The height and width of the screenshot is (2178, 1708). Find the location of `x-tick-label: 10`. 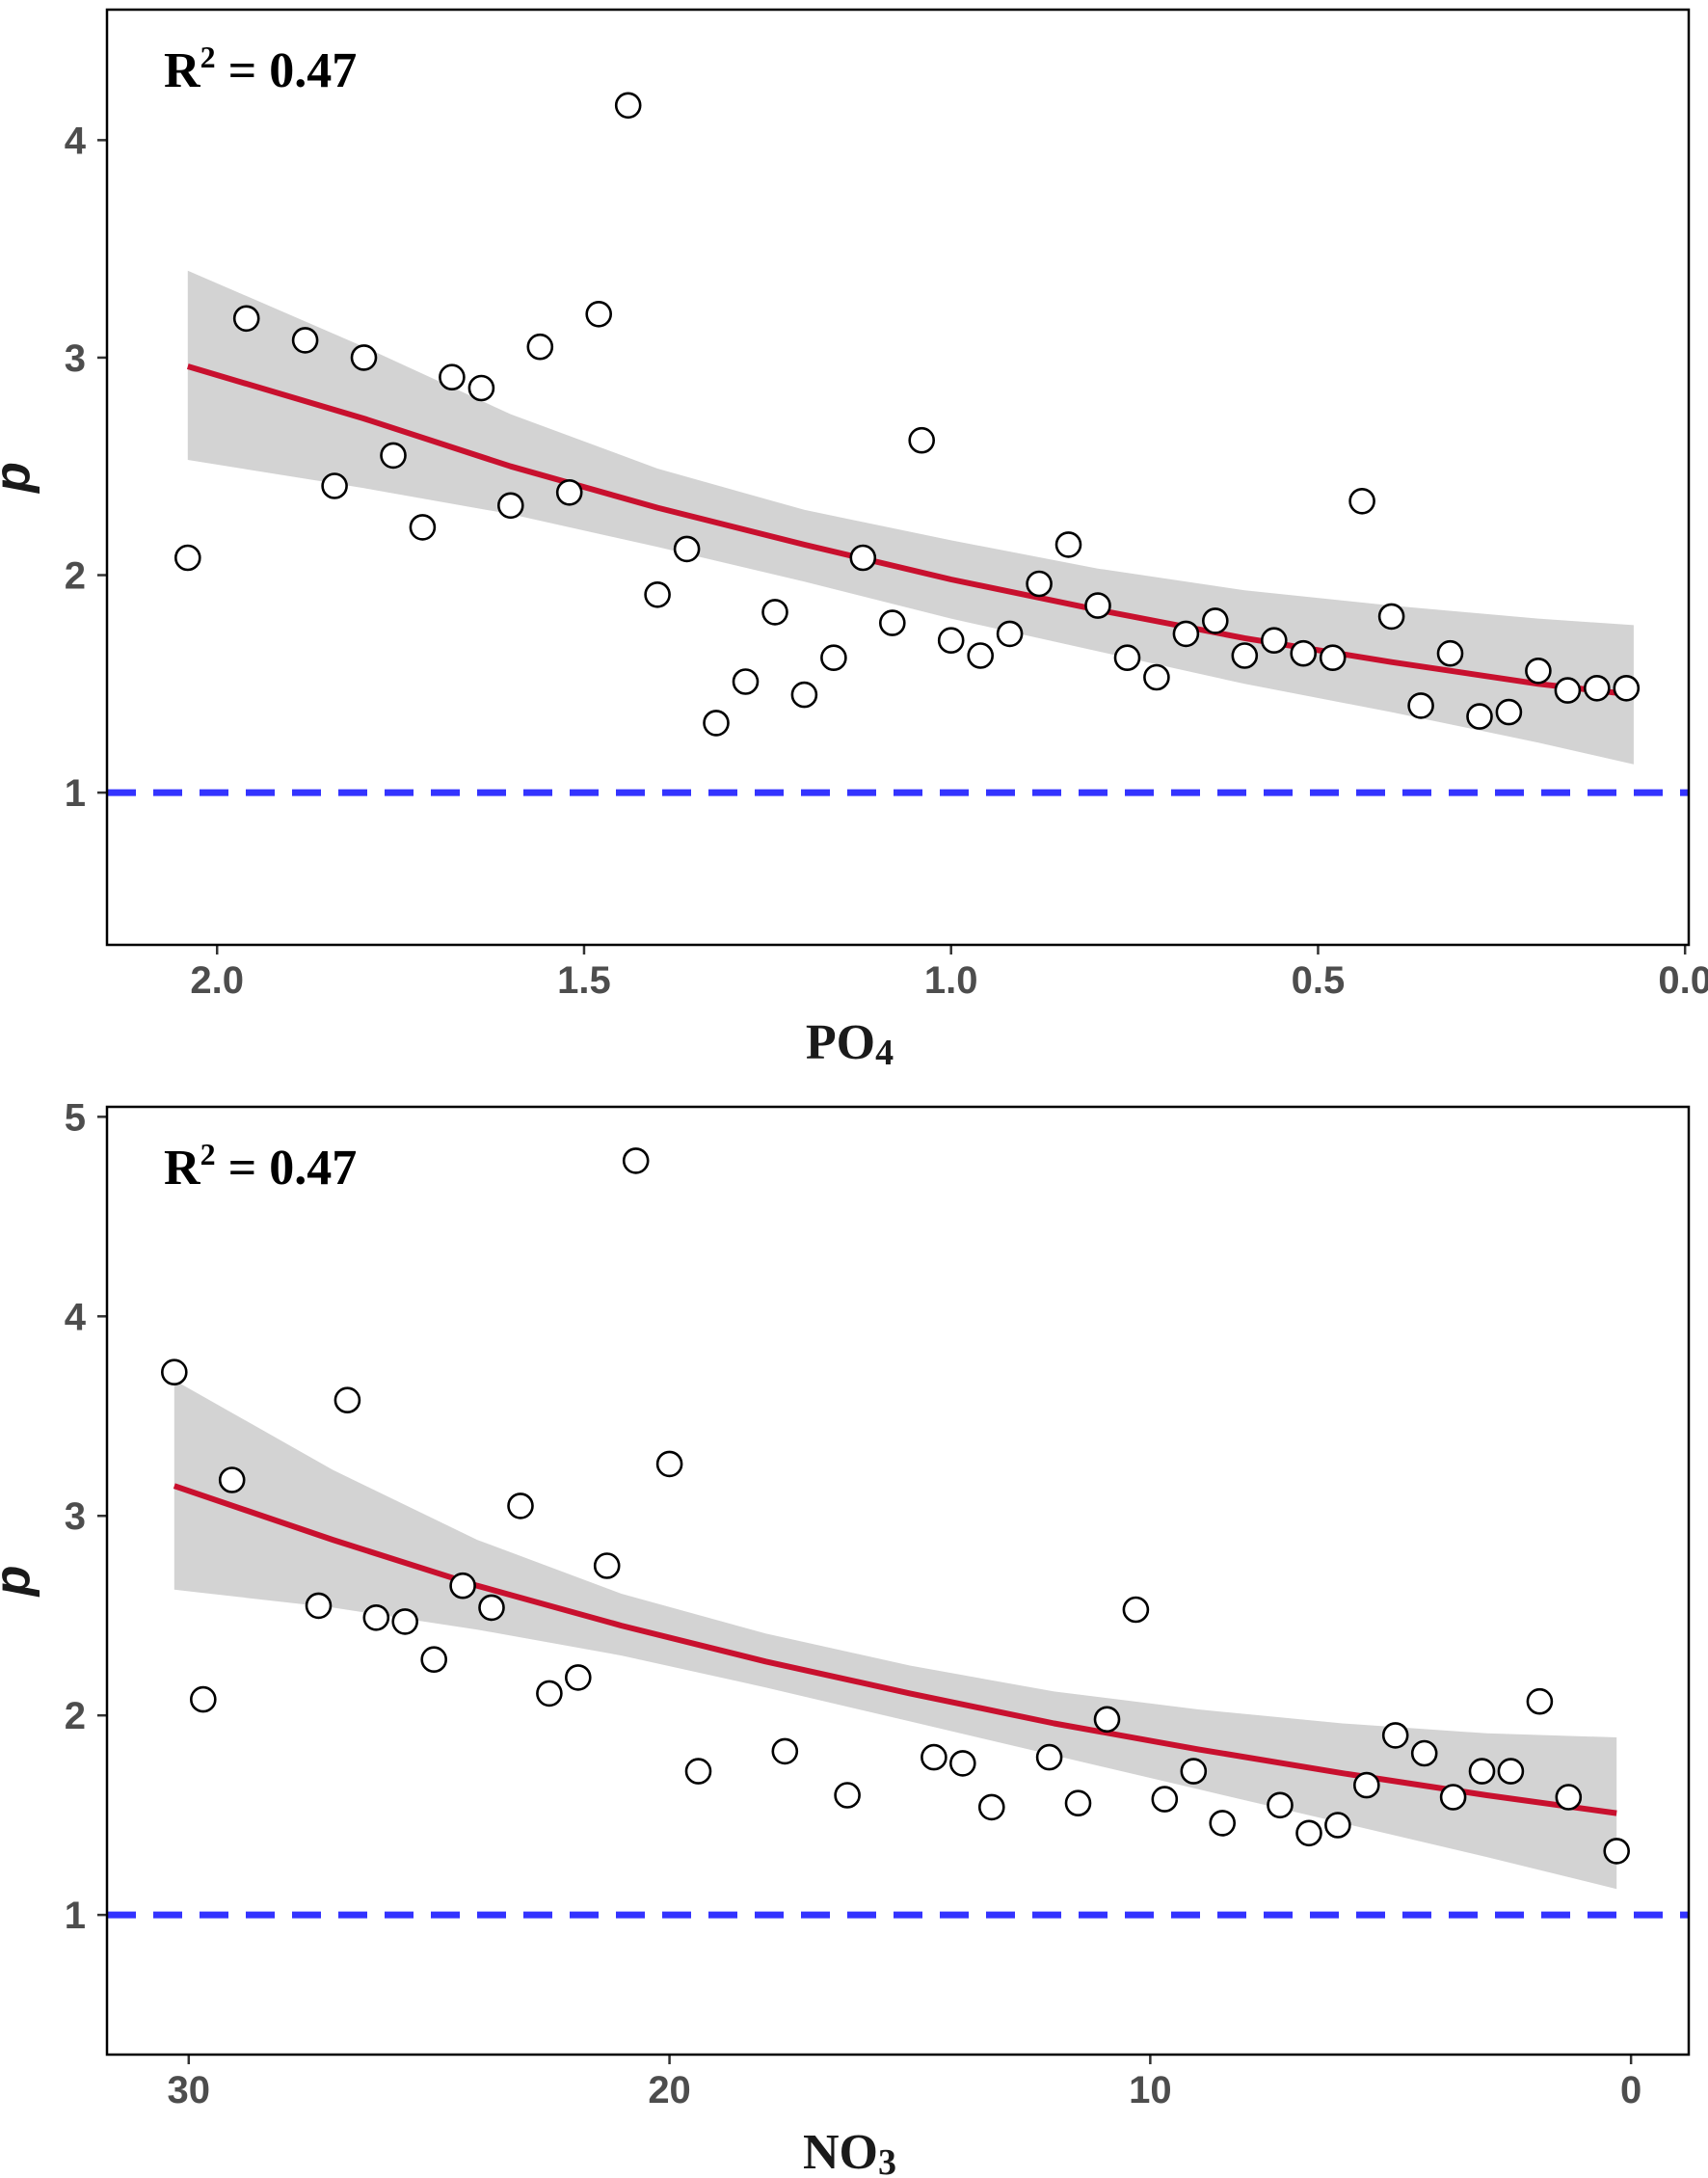

x-tick-label: 10 is located at coordinates (1150, 2090).